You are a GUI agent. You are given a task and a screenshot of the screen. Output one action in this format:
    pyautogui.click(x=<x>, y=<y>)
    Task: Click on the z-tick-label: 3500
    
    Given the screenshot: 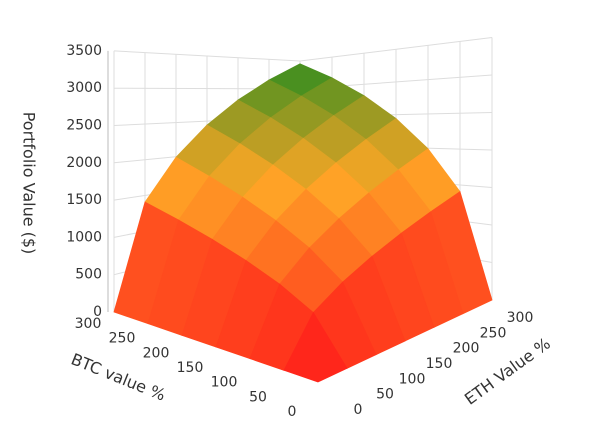 What is the action you would take?
    pyautogui.click(x=84, y=51)
    